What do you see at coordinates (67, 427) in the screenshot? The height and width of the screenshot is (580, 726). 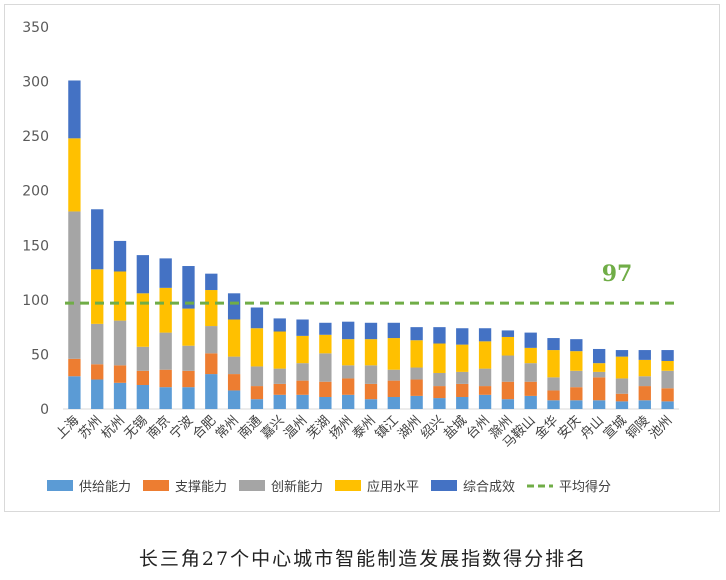 I see `x-tick-label: 上海` at bounding box center [67, 427].